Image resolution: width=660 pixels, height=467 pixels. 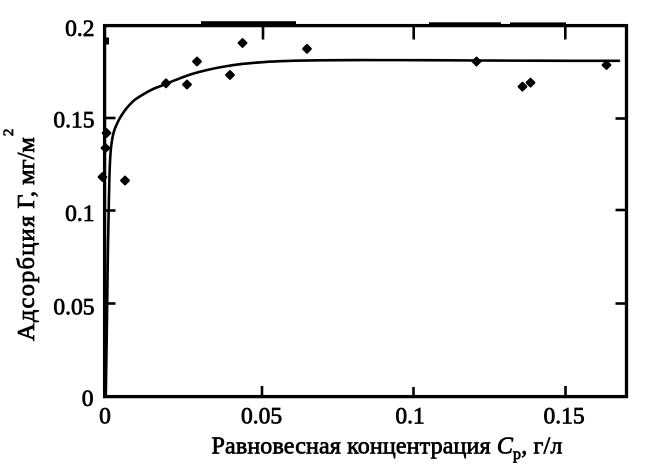 What do you see at coordinates (20, 235) in the screenshot?
I see `svg-text: Адсорбция Г, мг/м2` at bounding box center [20, 235].